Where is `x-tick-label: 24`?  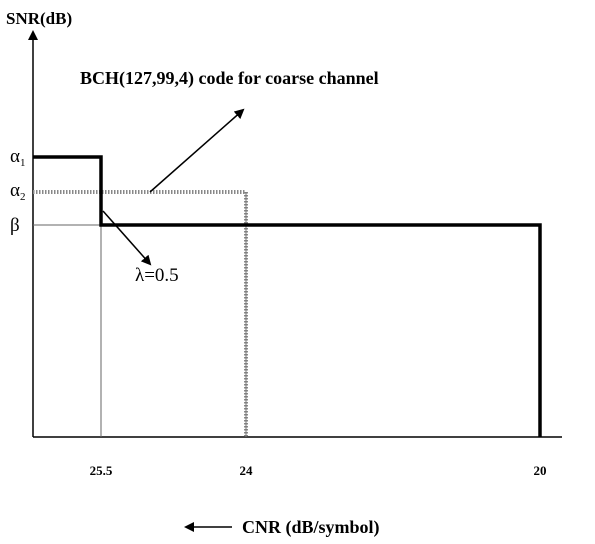 x-tick-label: 24 is located at coordinates (247, 470).